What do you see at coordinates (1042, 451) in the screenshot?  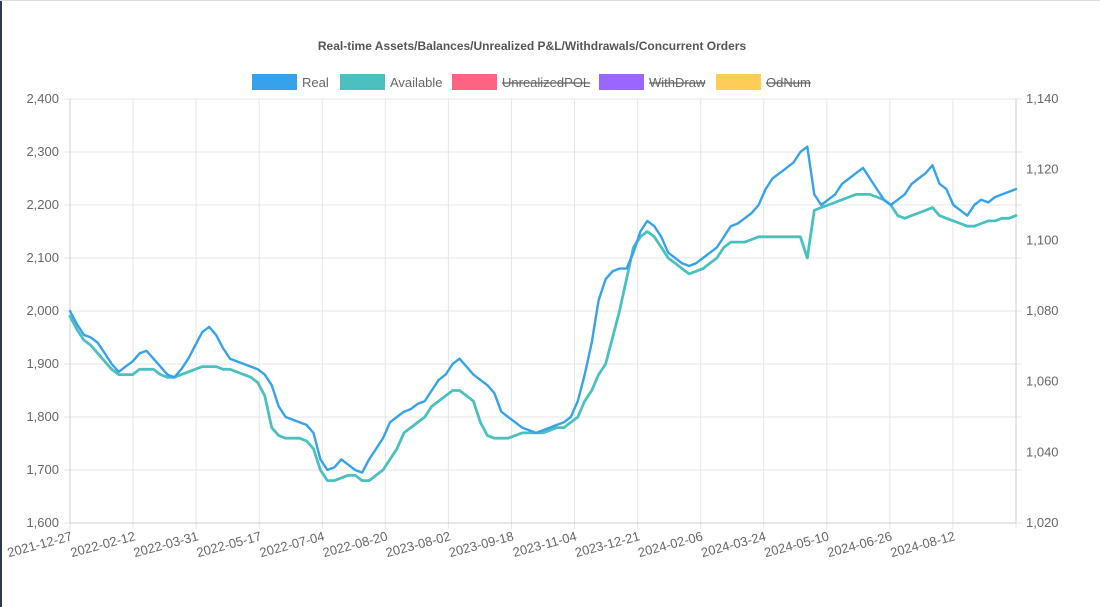 I see `y-right-tick-label: 1,040` at bounding box center [1042, 451].